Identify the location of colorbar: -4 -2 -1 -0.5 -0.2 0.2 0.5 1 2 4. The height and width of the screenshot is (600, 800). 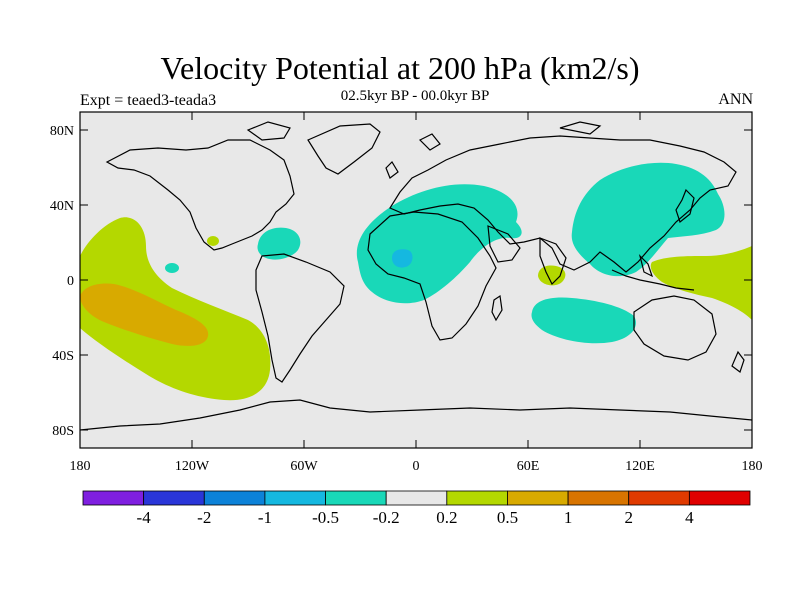
(416, 508).